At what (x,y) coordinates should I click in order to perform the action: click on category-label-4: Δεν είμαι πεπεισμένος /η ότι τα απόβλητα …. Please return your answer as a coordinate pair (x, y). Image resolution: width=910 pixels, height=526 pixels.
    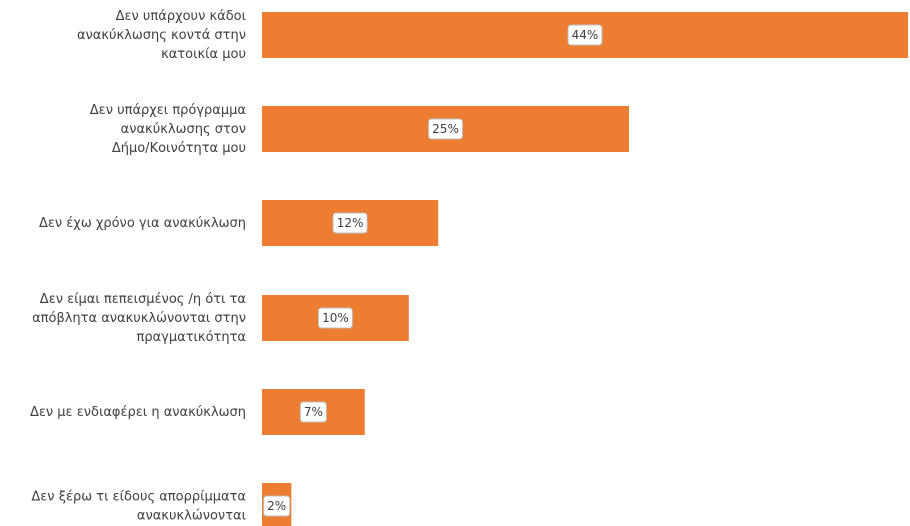
    Looking at the image, I should click on (139, 318).